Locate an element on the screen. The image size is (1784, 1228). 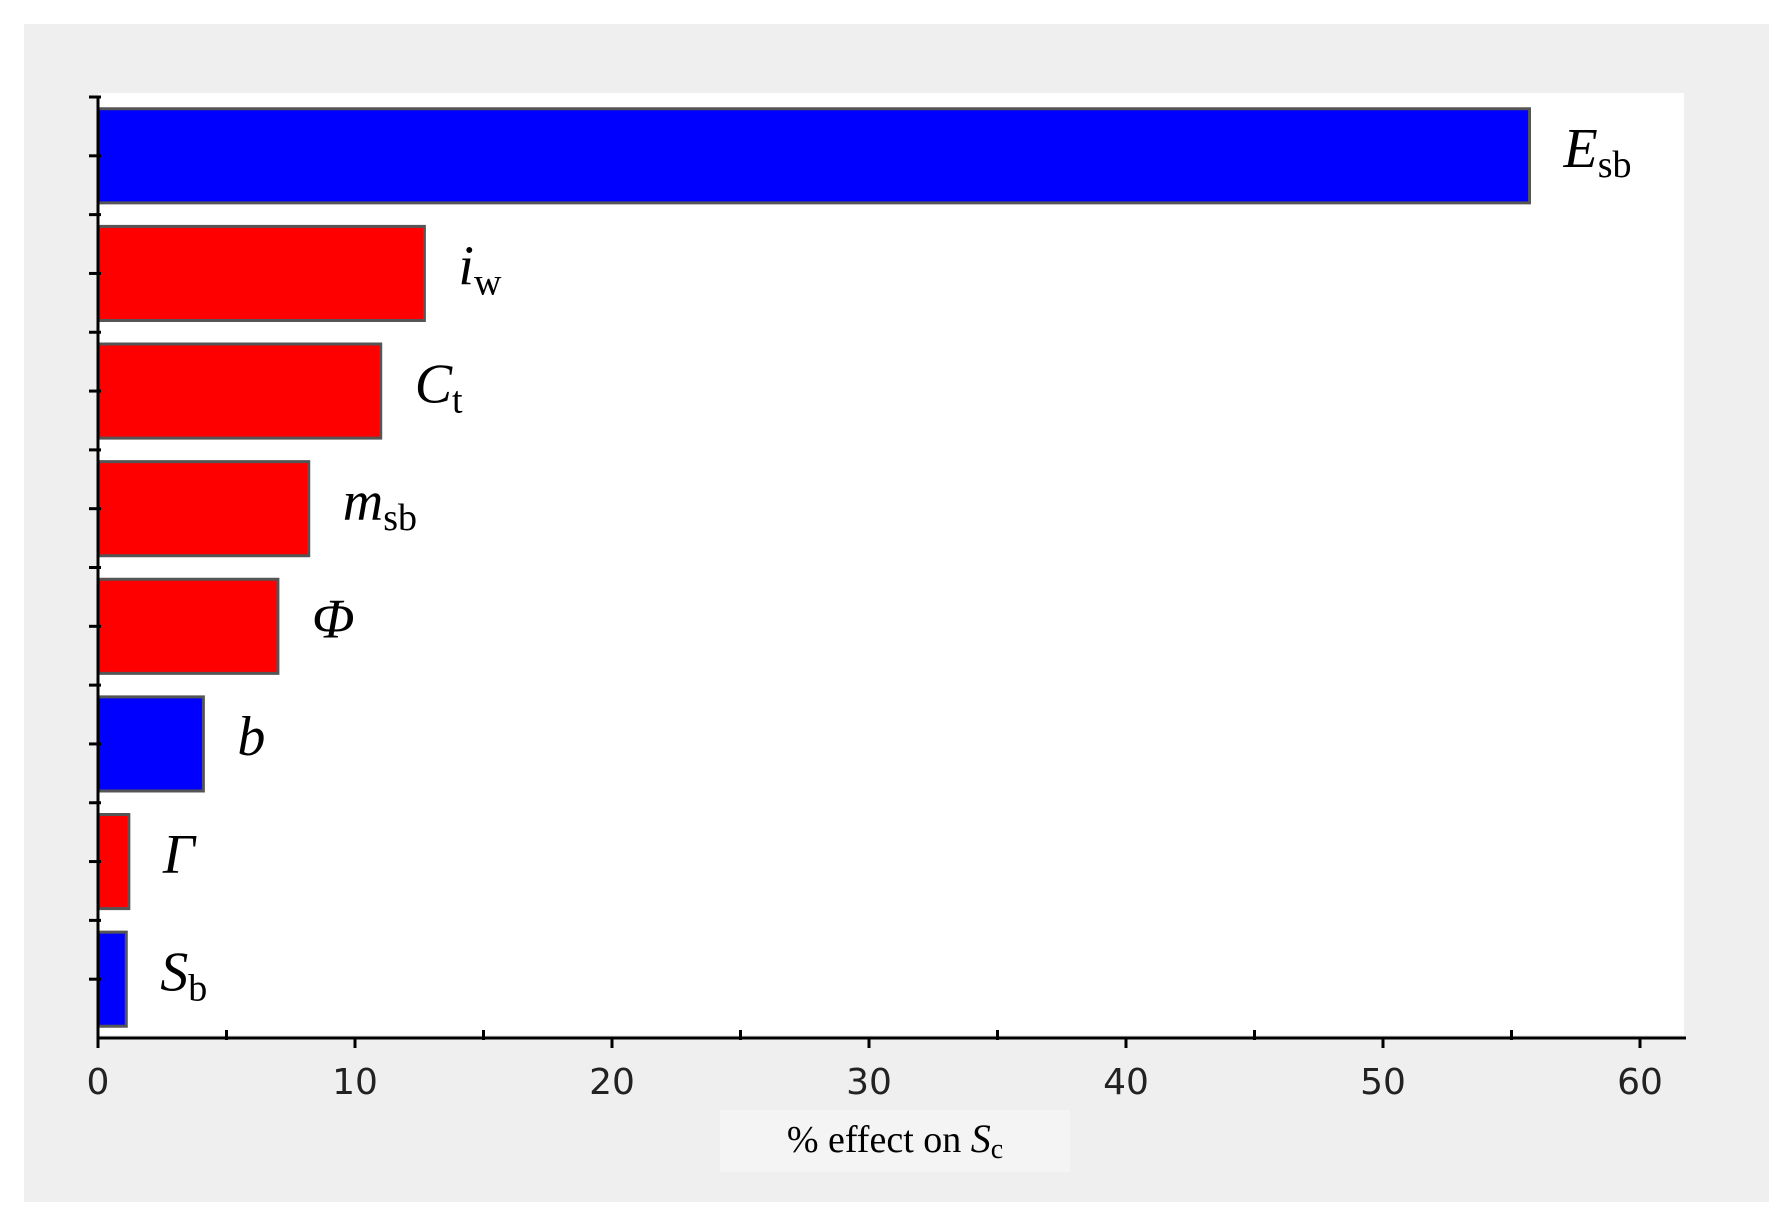
bar-label-symbol-6: Γ is located at coordinates (179, 855).